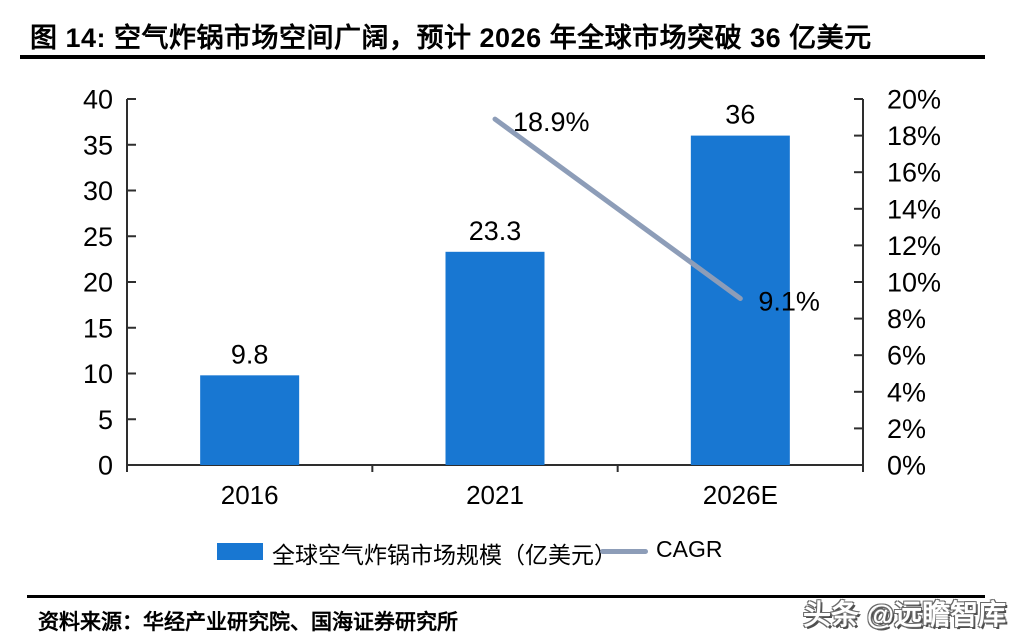  I want to click on source-note: 资料来源：华经产业研究院、国海证券研究所, so click(248, 622).